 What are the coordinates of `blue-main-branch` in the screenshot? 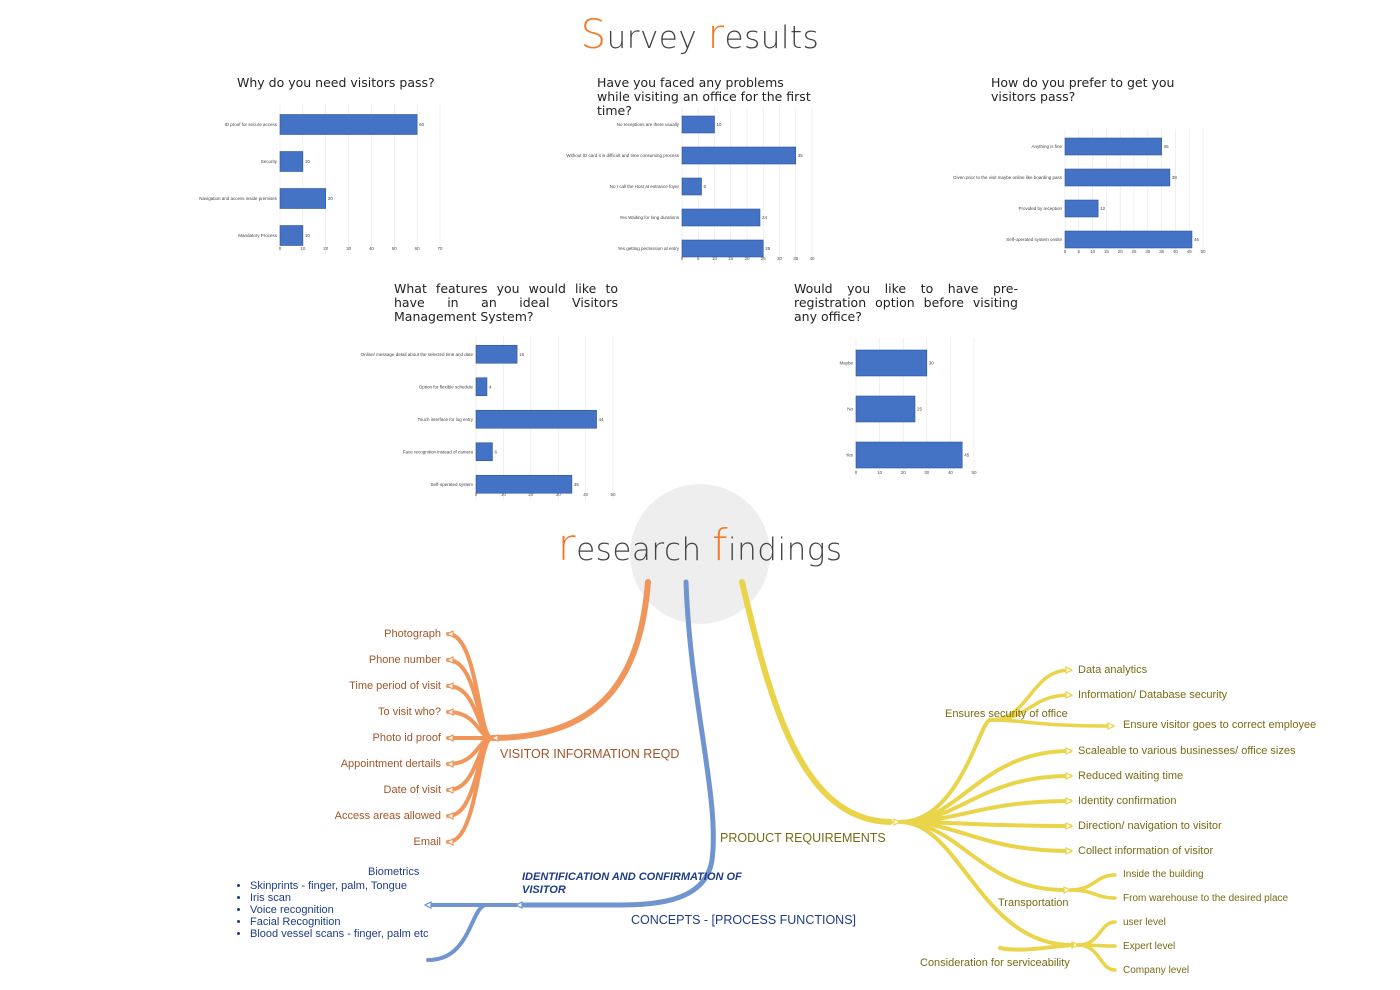 It's located at (616, 743).